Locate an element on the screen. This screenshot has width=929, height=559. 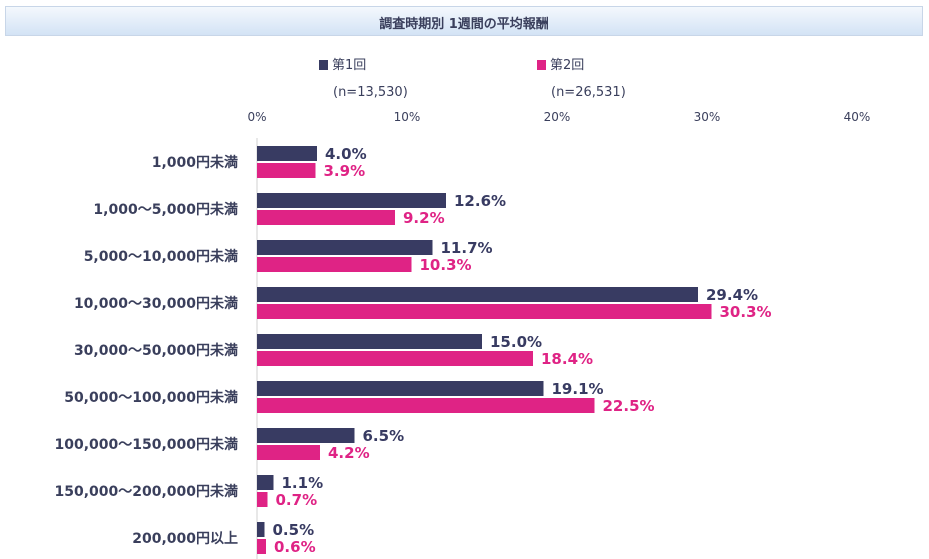
legend-label: 第2回 is located at coordinates (567, 65).